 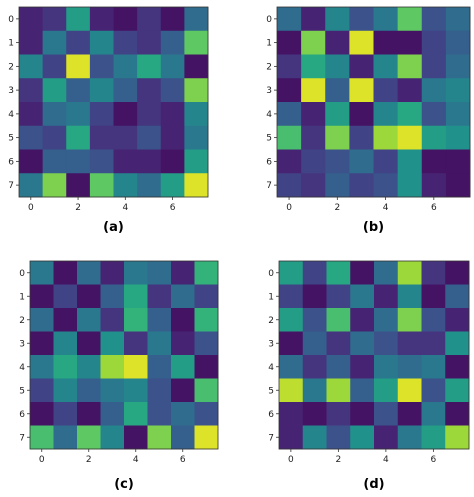 What do you see at coordinates (124, 484) in the screenshot?
I see `panel-caption: (c)` at bounding box center [124, 484].